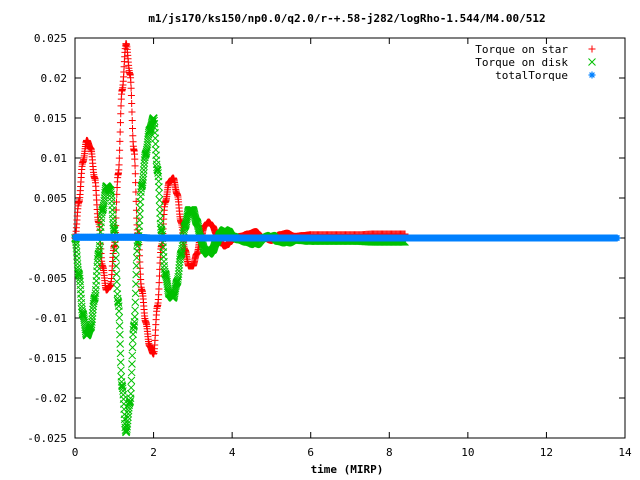  Describe the element at coordinates (54, 158) in the screenshot. I see `y-tick-label: 0.01` at that location.